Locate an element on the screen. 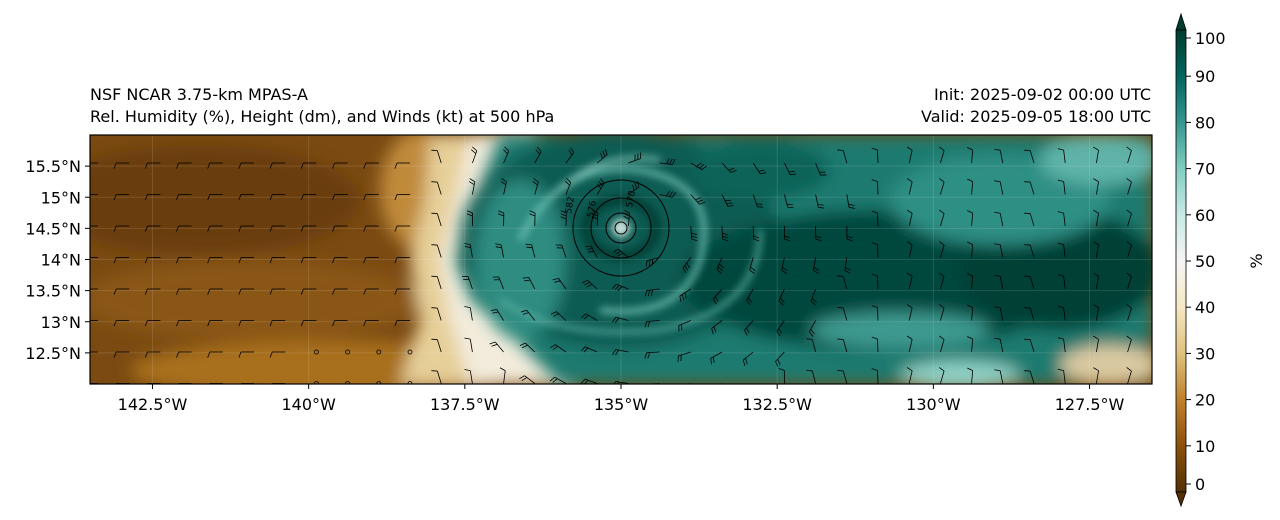  lon-tick-label: 137.5°W is located at coordinates (465, 404).